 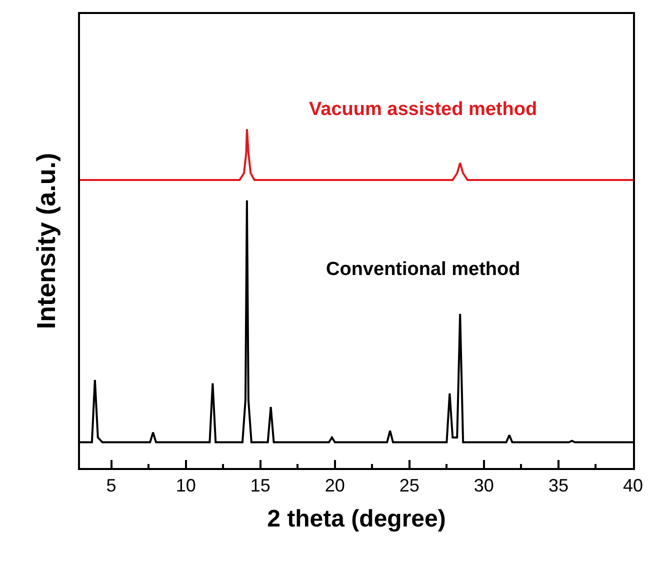 What do you see at coordinates (558, 486) in the screenshot?
I see `x-tick-label: 35` at bounding box center [558, 486].